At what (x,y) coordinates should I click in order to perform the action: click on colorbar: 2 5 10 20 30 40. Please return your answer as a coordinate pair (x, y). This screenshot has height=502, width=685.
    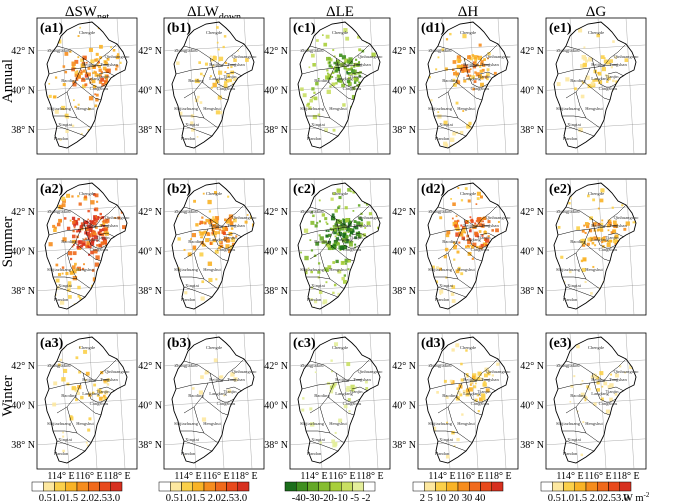
    Looking at the image, I should click on (458, 491).